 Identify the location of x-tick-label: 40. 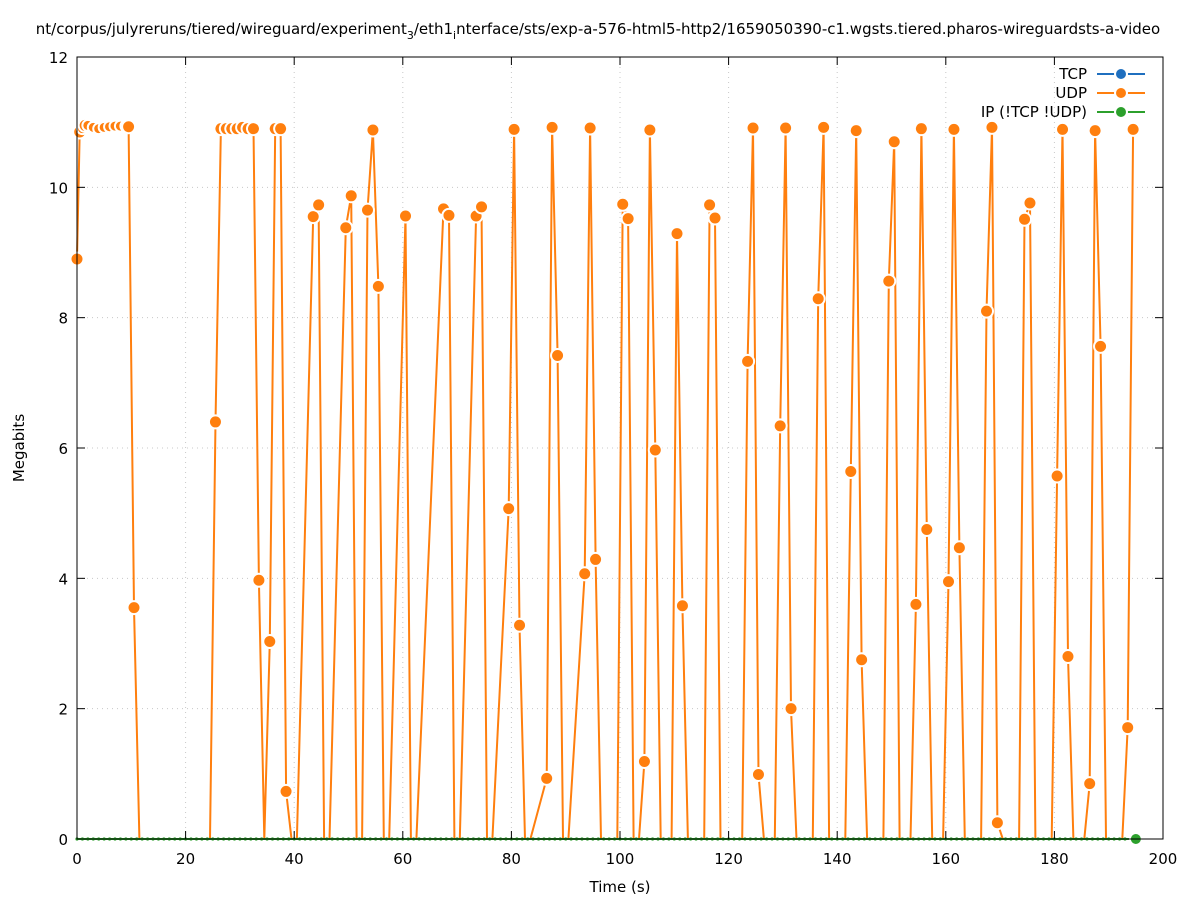
(294, 859).